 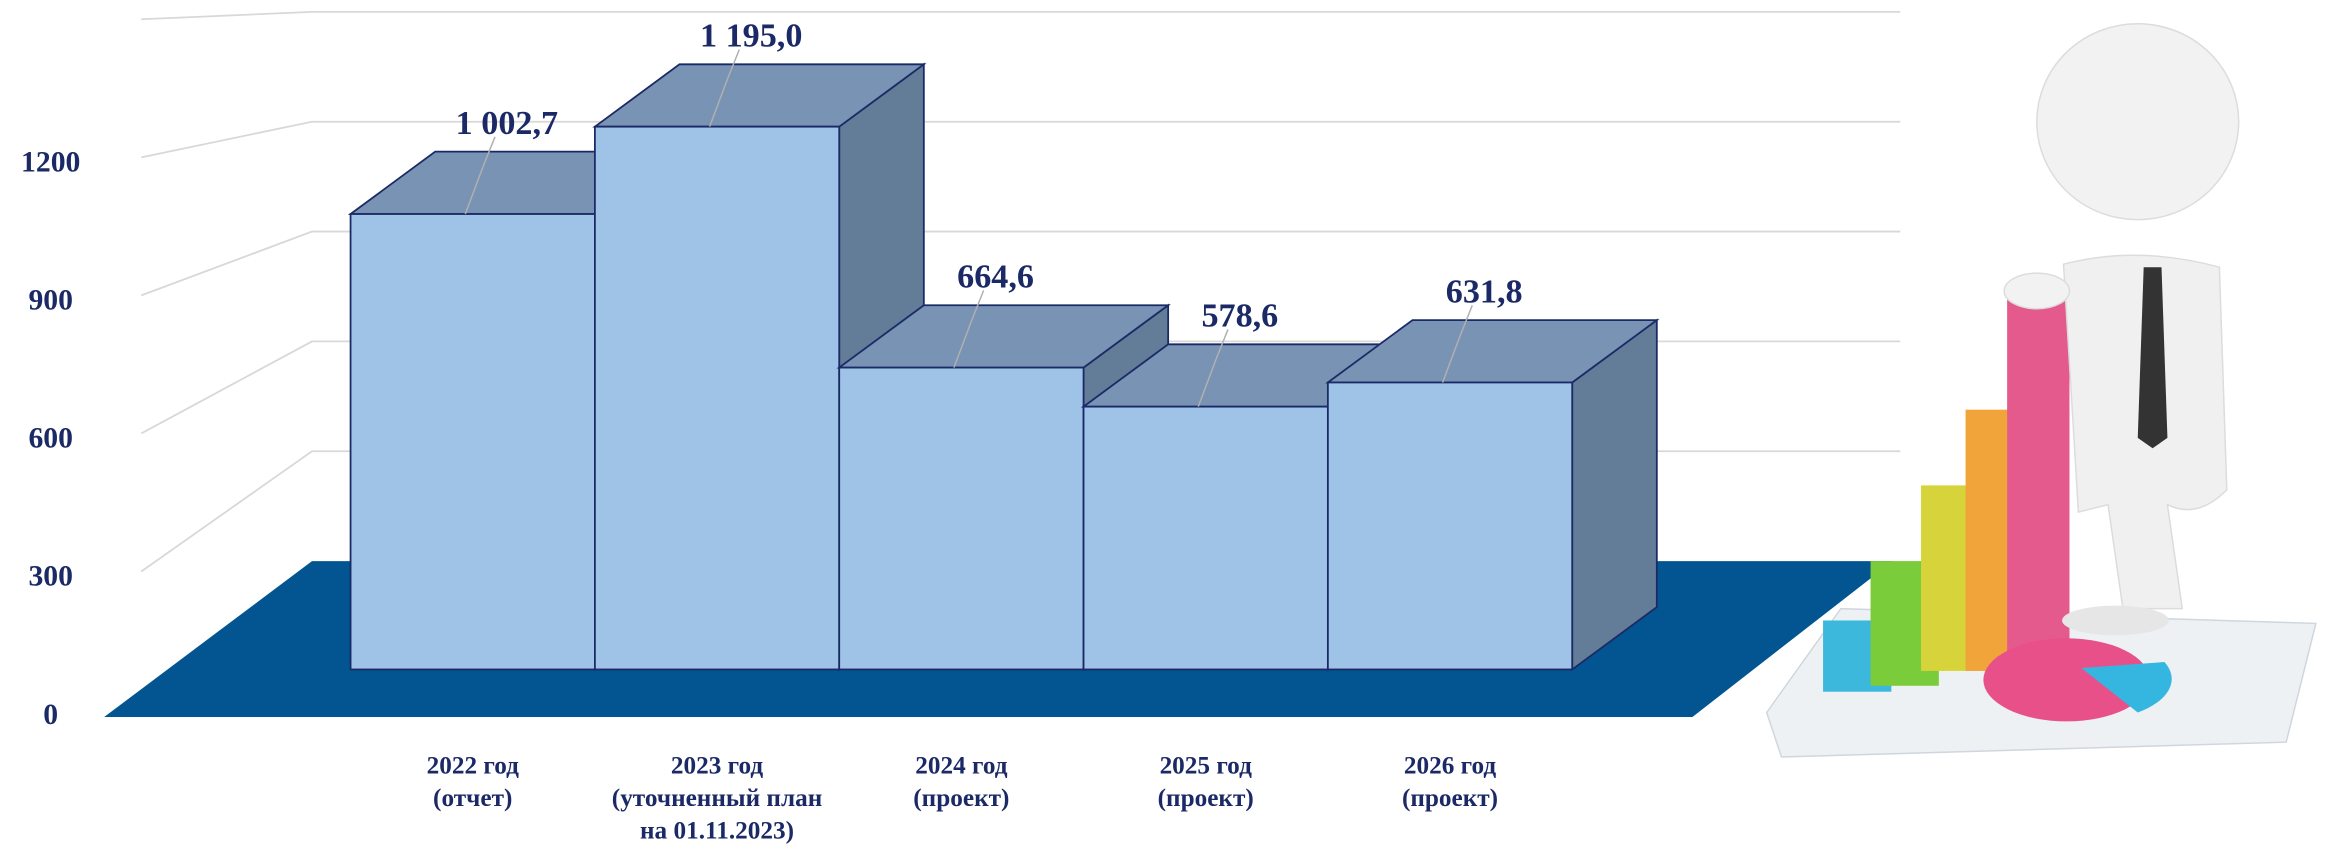 I want to click on y-tick-label: 1200, so click(x=50, y=163).